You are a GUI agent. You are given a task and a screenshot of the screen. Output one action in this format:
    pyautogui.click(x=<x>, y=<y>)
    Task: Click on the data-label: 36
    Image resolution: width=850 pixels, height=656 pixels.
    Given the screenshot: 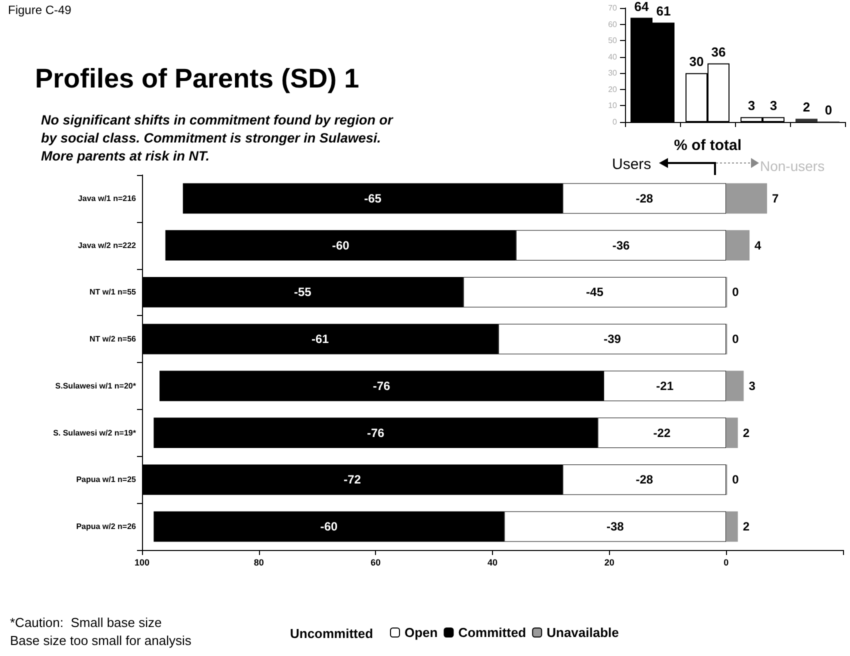 What is the action you would take?
    pyautogui.click(x=718, y=52)
    